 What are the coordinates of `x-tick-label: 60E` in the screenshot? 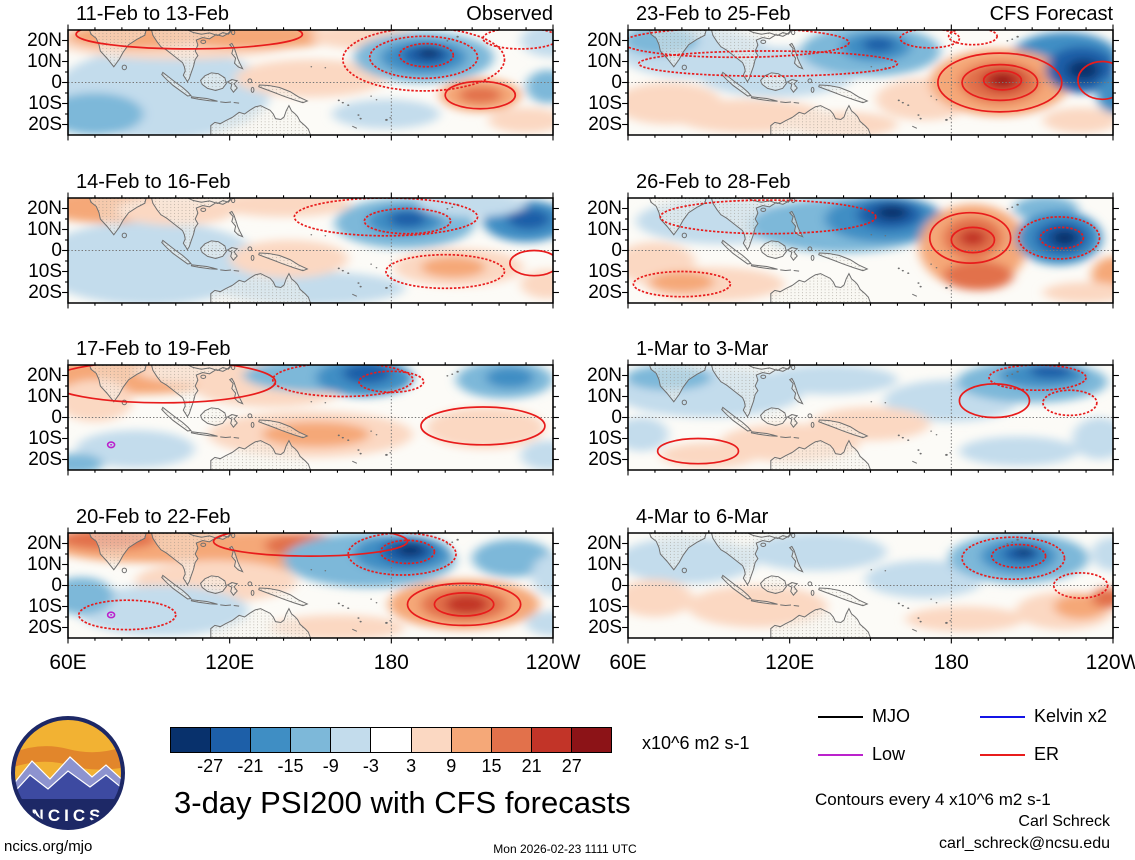 It's located at (628, 662).